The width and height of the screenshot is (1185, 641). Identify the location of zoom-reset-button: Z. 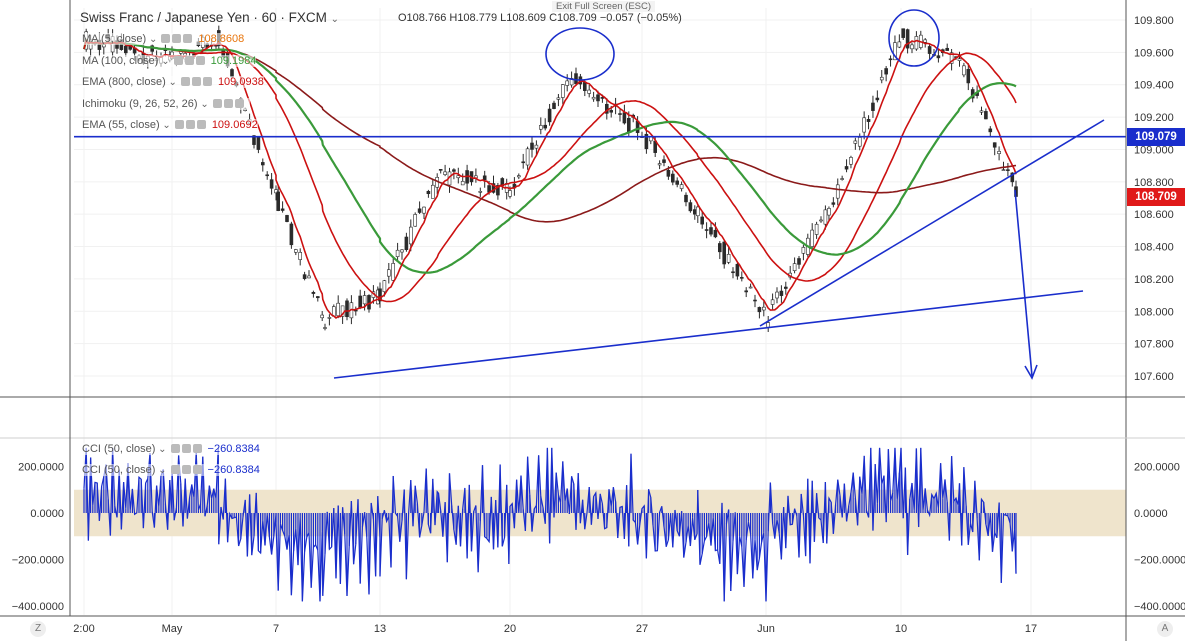
(38, 629).